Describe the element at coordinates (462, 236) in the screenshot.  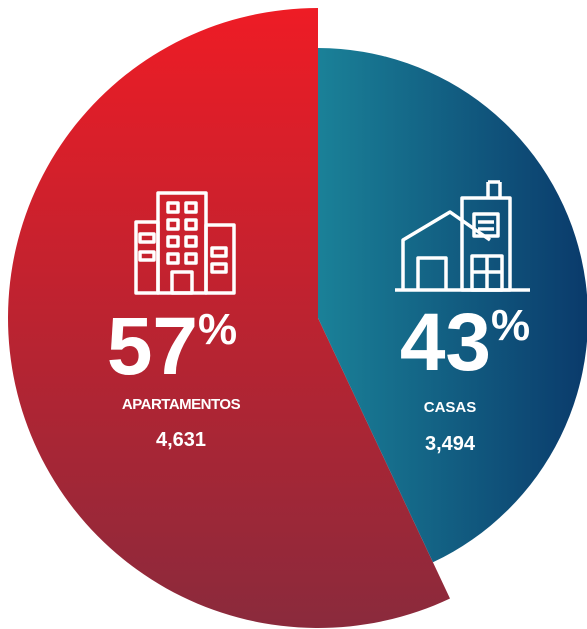
I see `house-icon` at that location.